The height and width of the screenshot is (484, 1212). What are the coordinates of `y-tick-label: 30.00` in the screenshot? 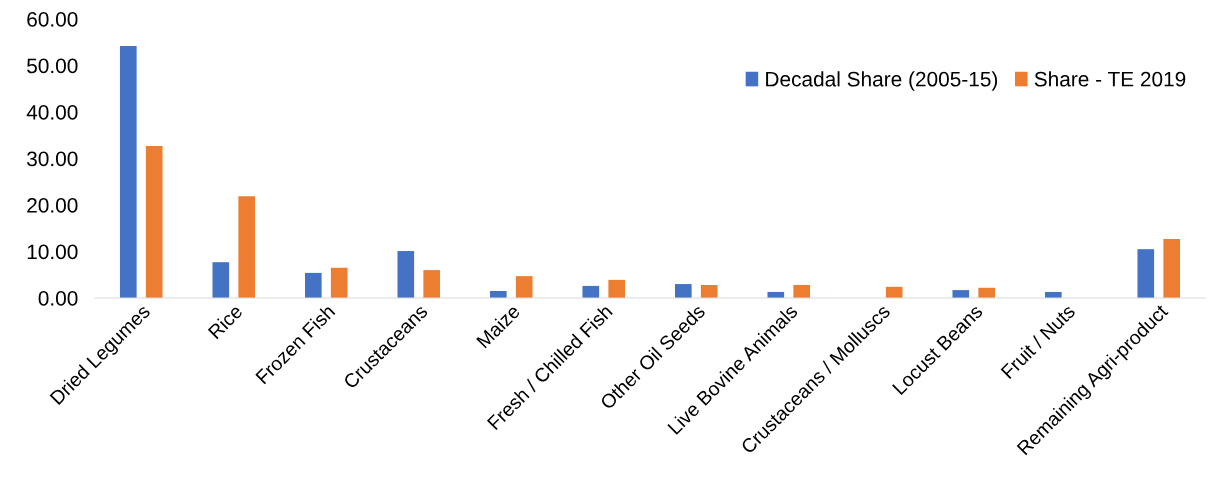 It's located at (52, 159).